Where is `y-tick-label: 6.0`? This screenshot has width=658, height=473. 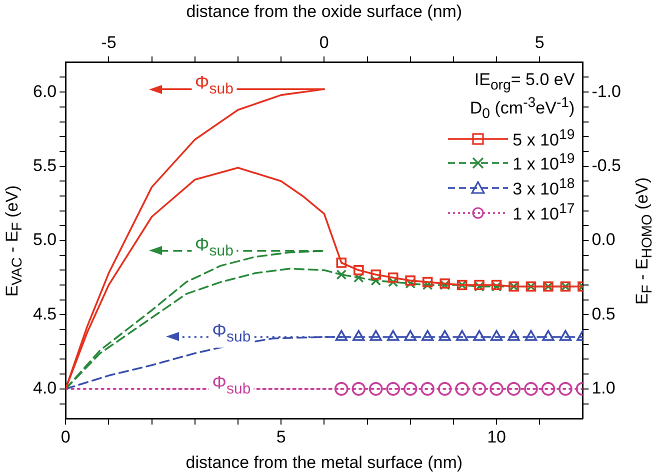
y-tick-label: 6.0 is located at coordinates (44, 91).